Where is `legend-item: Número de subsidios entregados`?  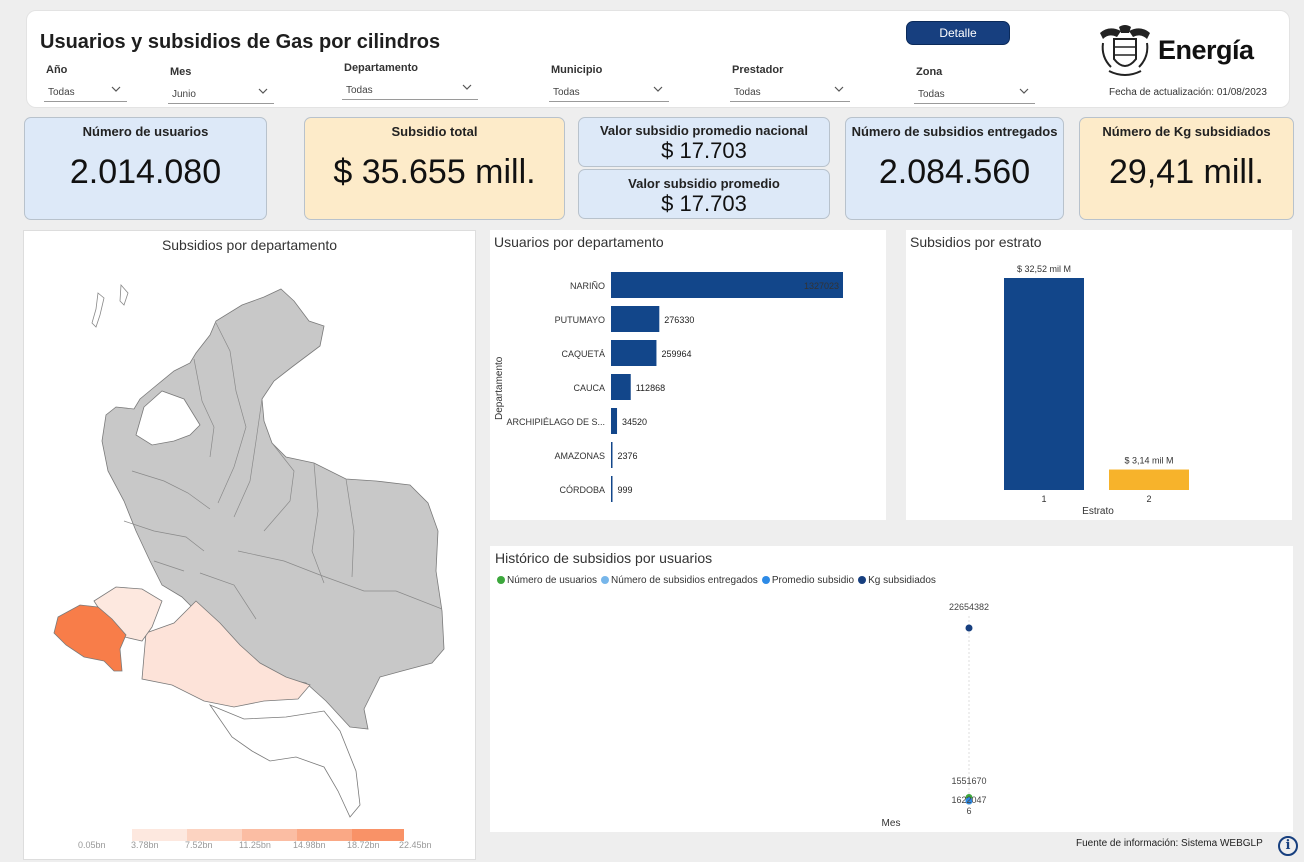
legend-item: Número de subsidios entregados is located at coordinates (679, 580).